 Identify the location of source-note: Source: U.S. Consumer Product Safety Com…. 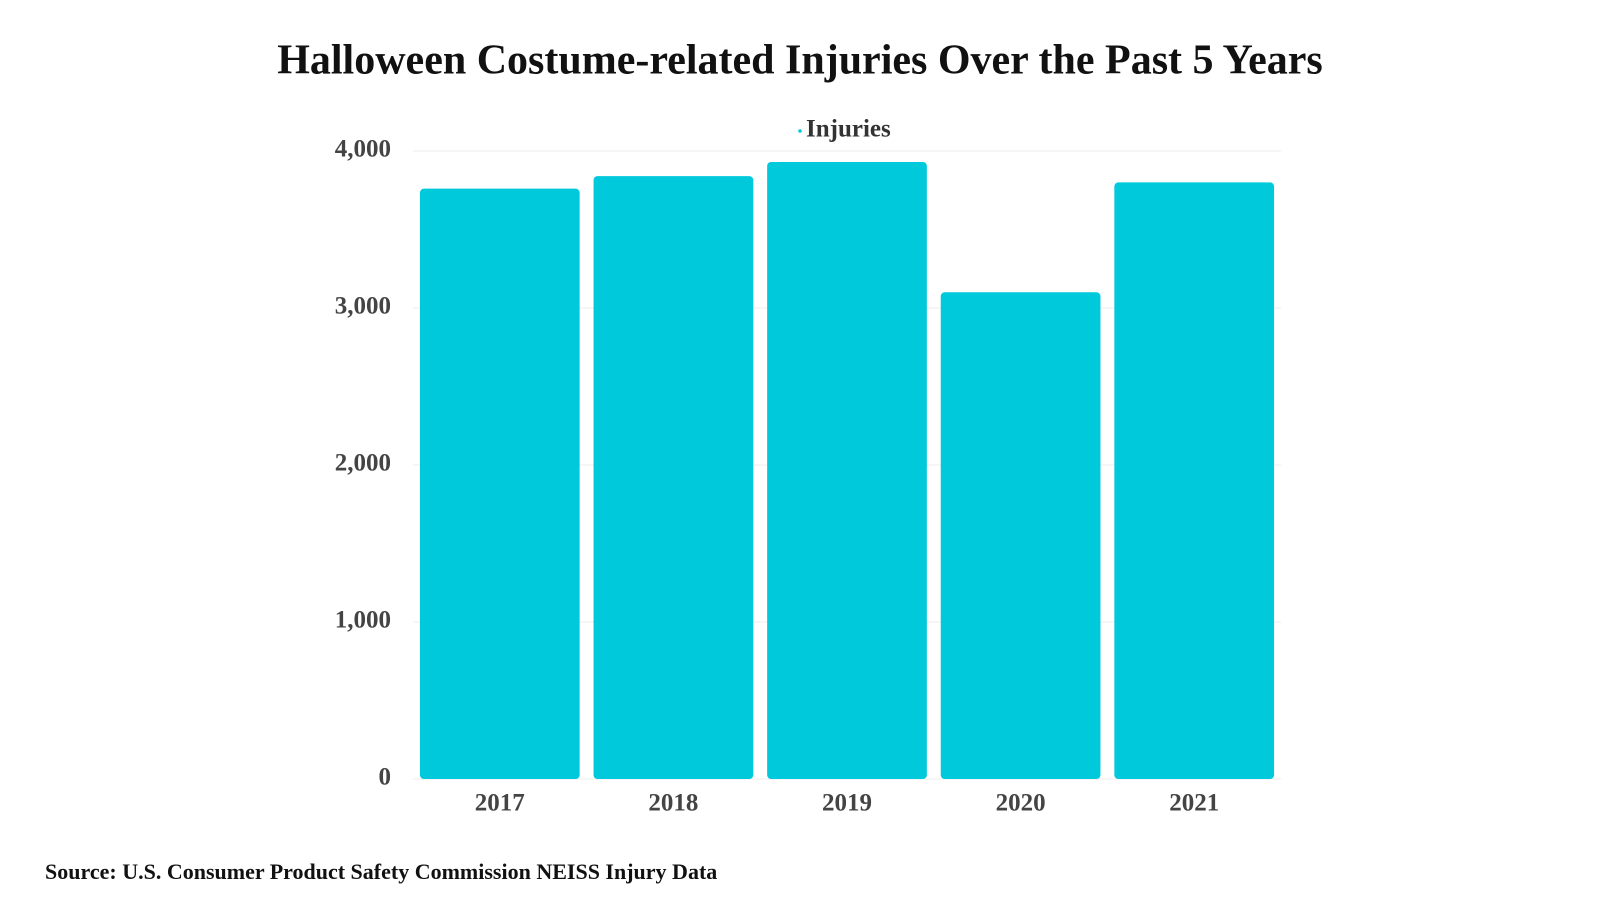
(381, 871).